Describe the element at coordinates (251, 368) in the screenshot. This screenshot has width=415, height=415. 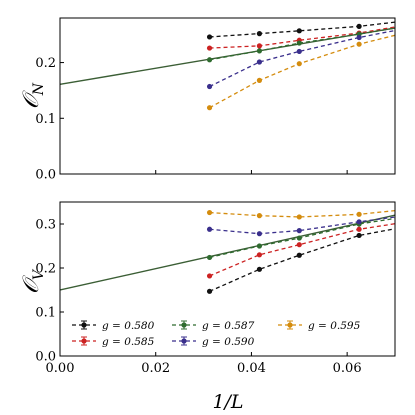
I see `x-tick-label: 0.04` at that location.